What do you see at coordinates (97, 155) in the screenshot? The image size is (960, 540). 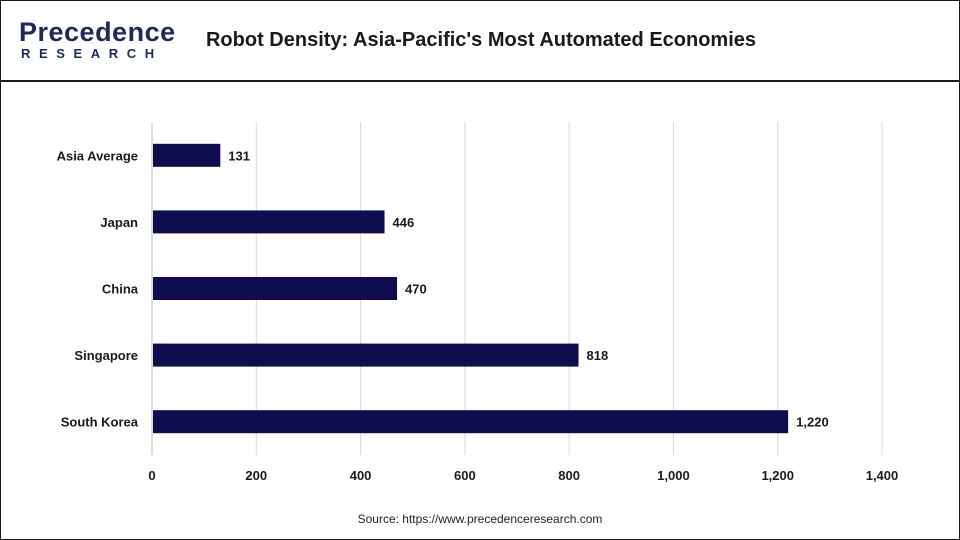 I see `category-label: Asia Average` at bounding box center [97, 155].